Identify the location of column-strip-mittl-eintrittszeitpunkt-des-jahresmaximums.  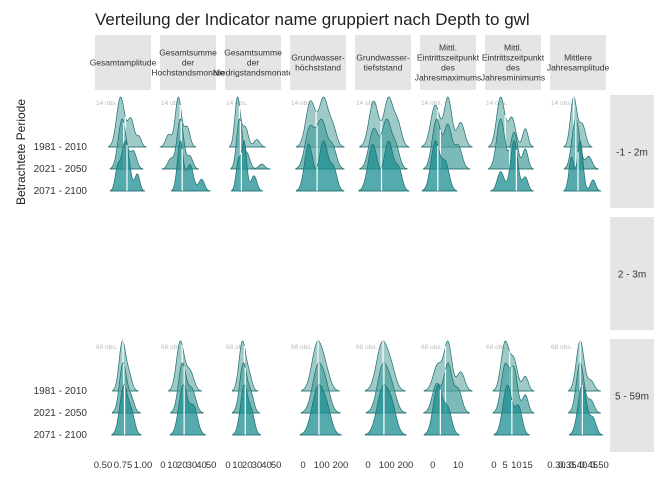
(448, 62).